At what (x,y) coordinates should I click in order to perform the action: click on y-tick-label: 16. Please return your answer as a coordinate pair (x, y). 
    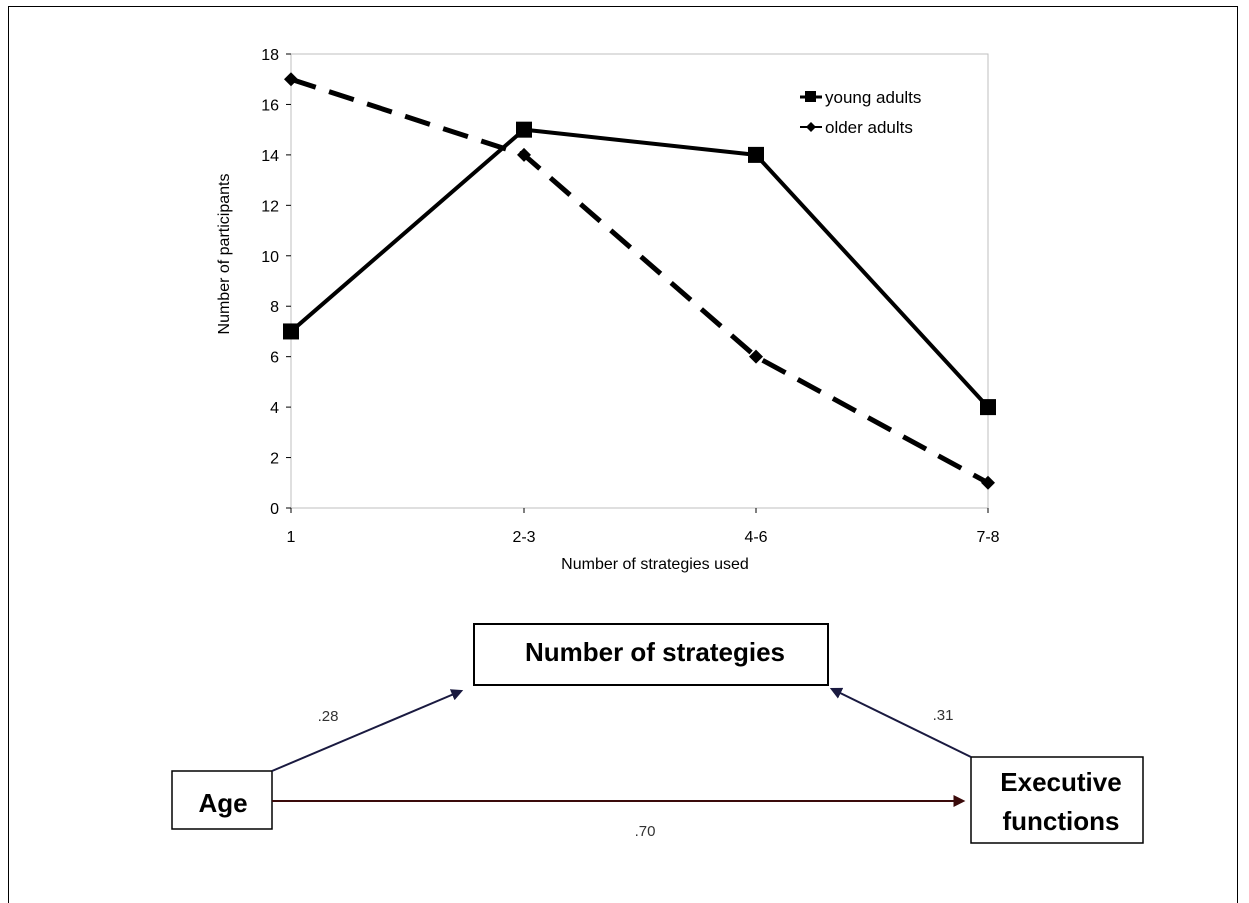
    Looking at the image, I should click on (270, 105).